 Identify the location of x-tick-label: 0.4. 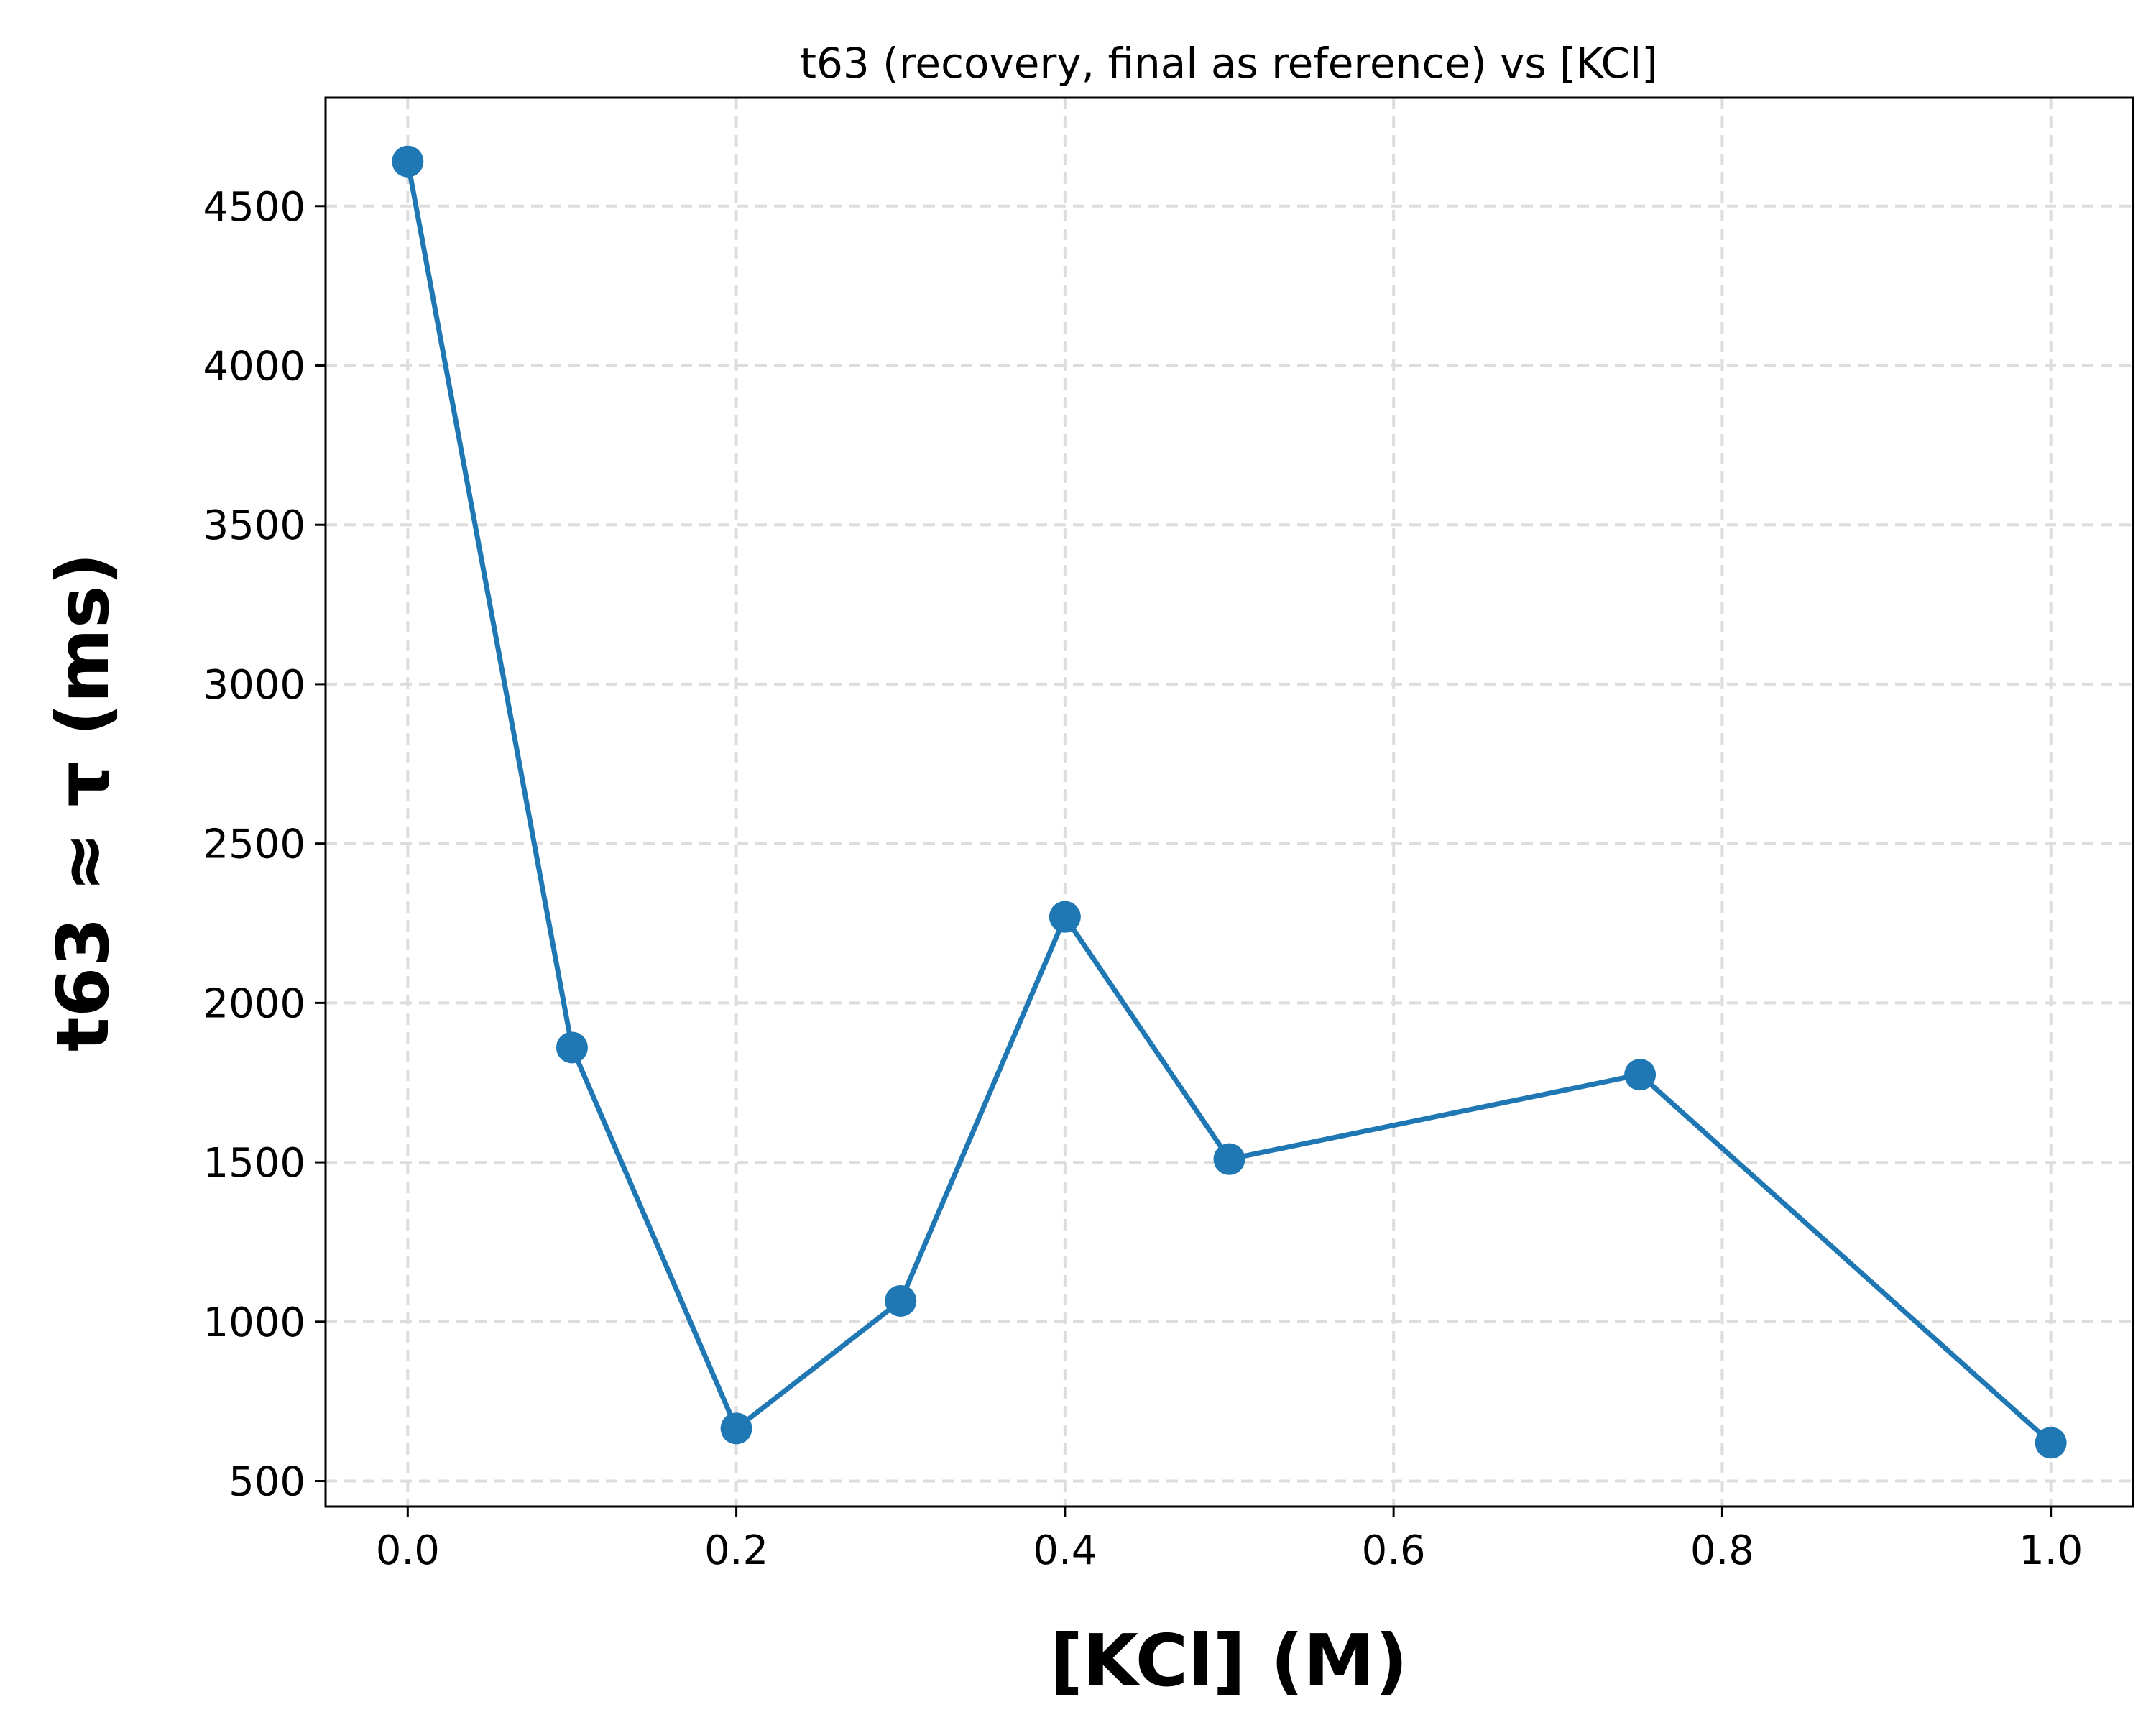
(1065, 1550).